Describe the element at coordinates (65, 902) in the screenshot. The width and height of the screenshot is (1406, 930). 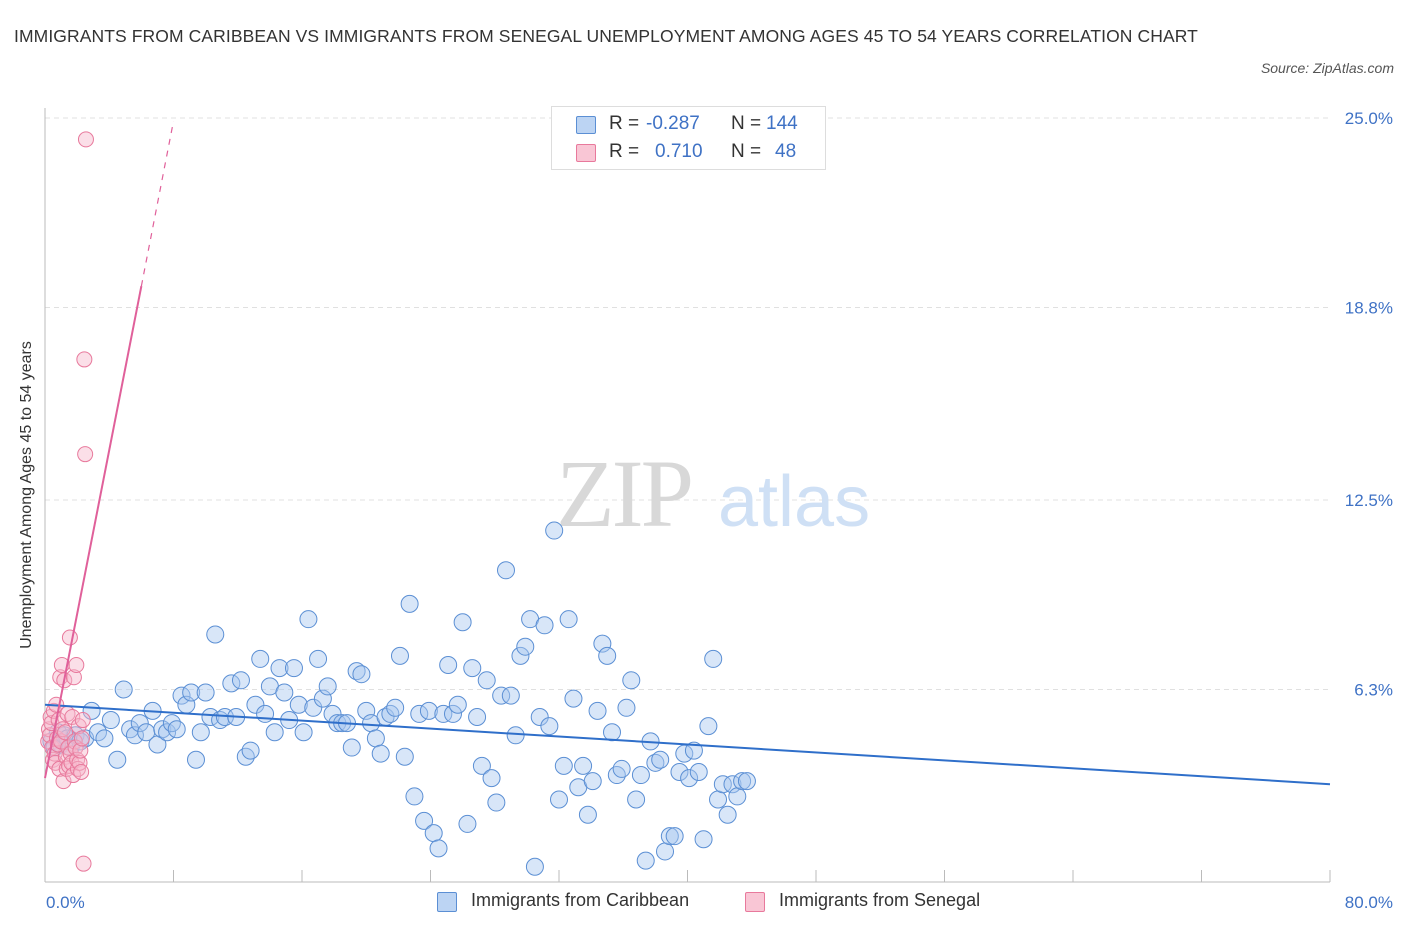
I see `x-tick-label: 0.0%` at that location.